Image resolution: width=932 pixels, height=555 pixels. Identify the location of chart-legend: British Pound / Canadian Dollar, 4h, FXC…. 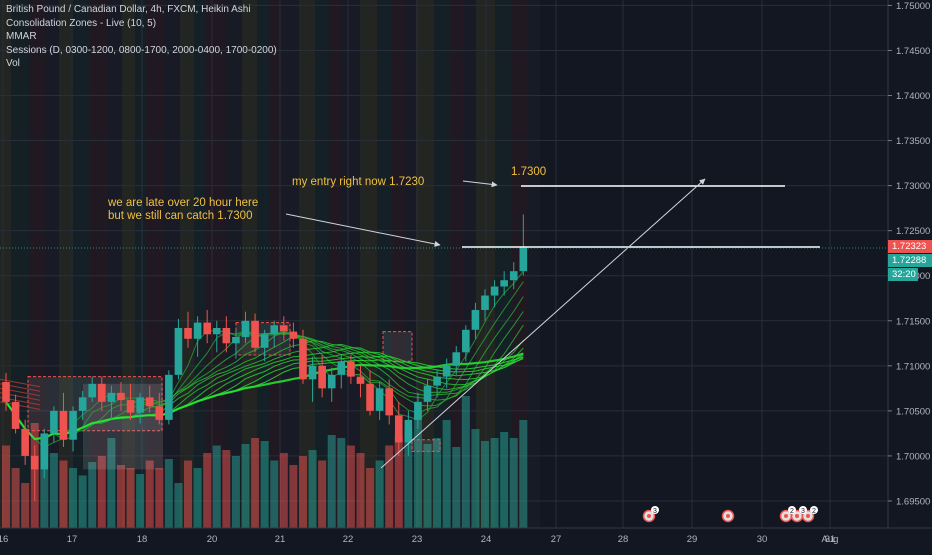
(141, 37).